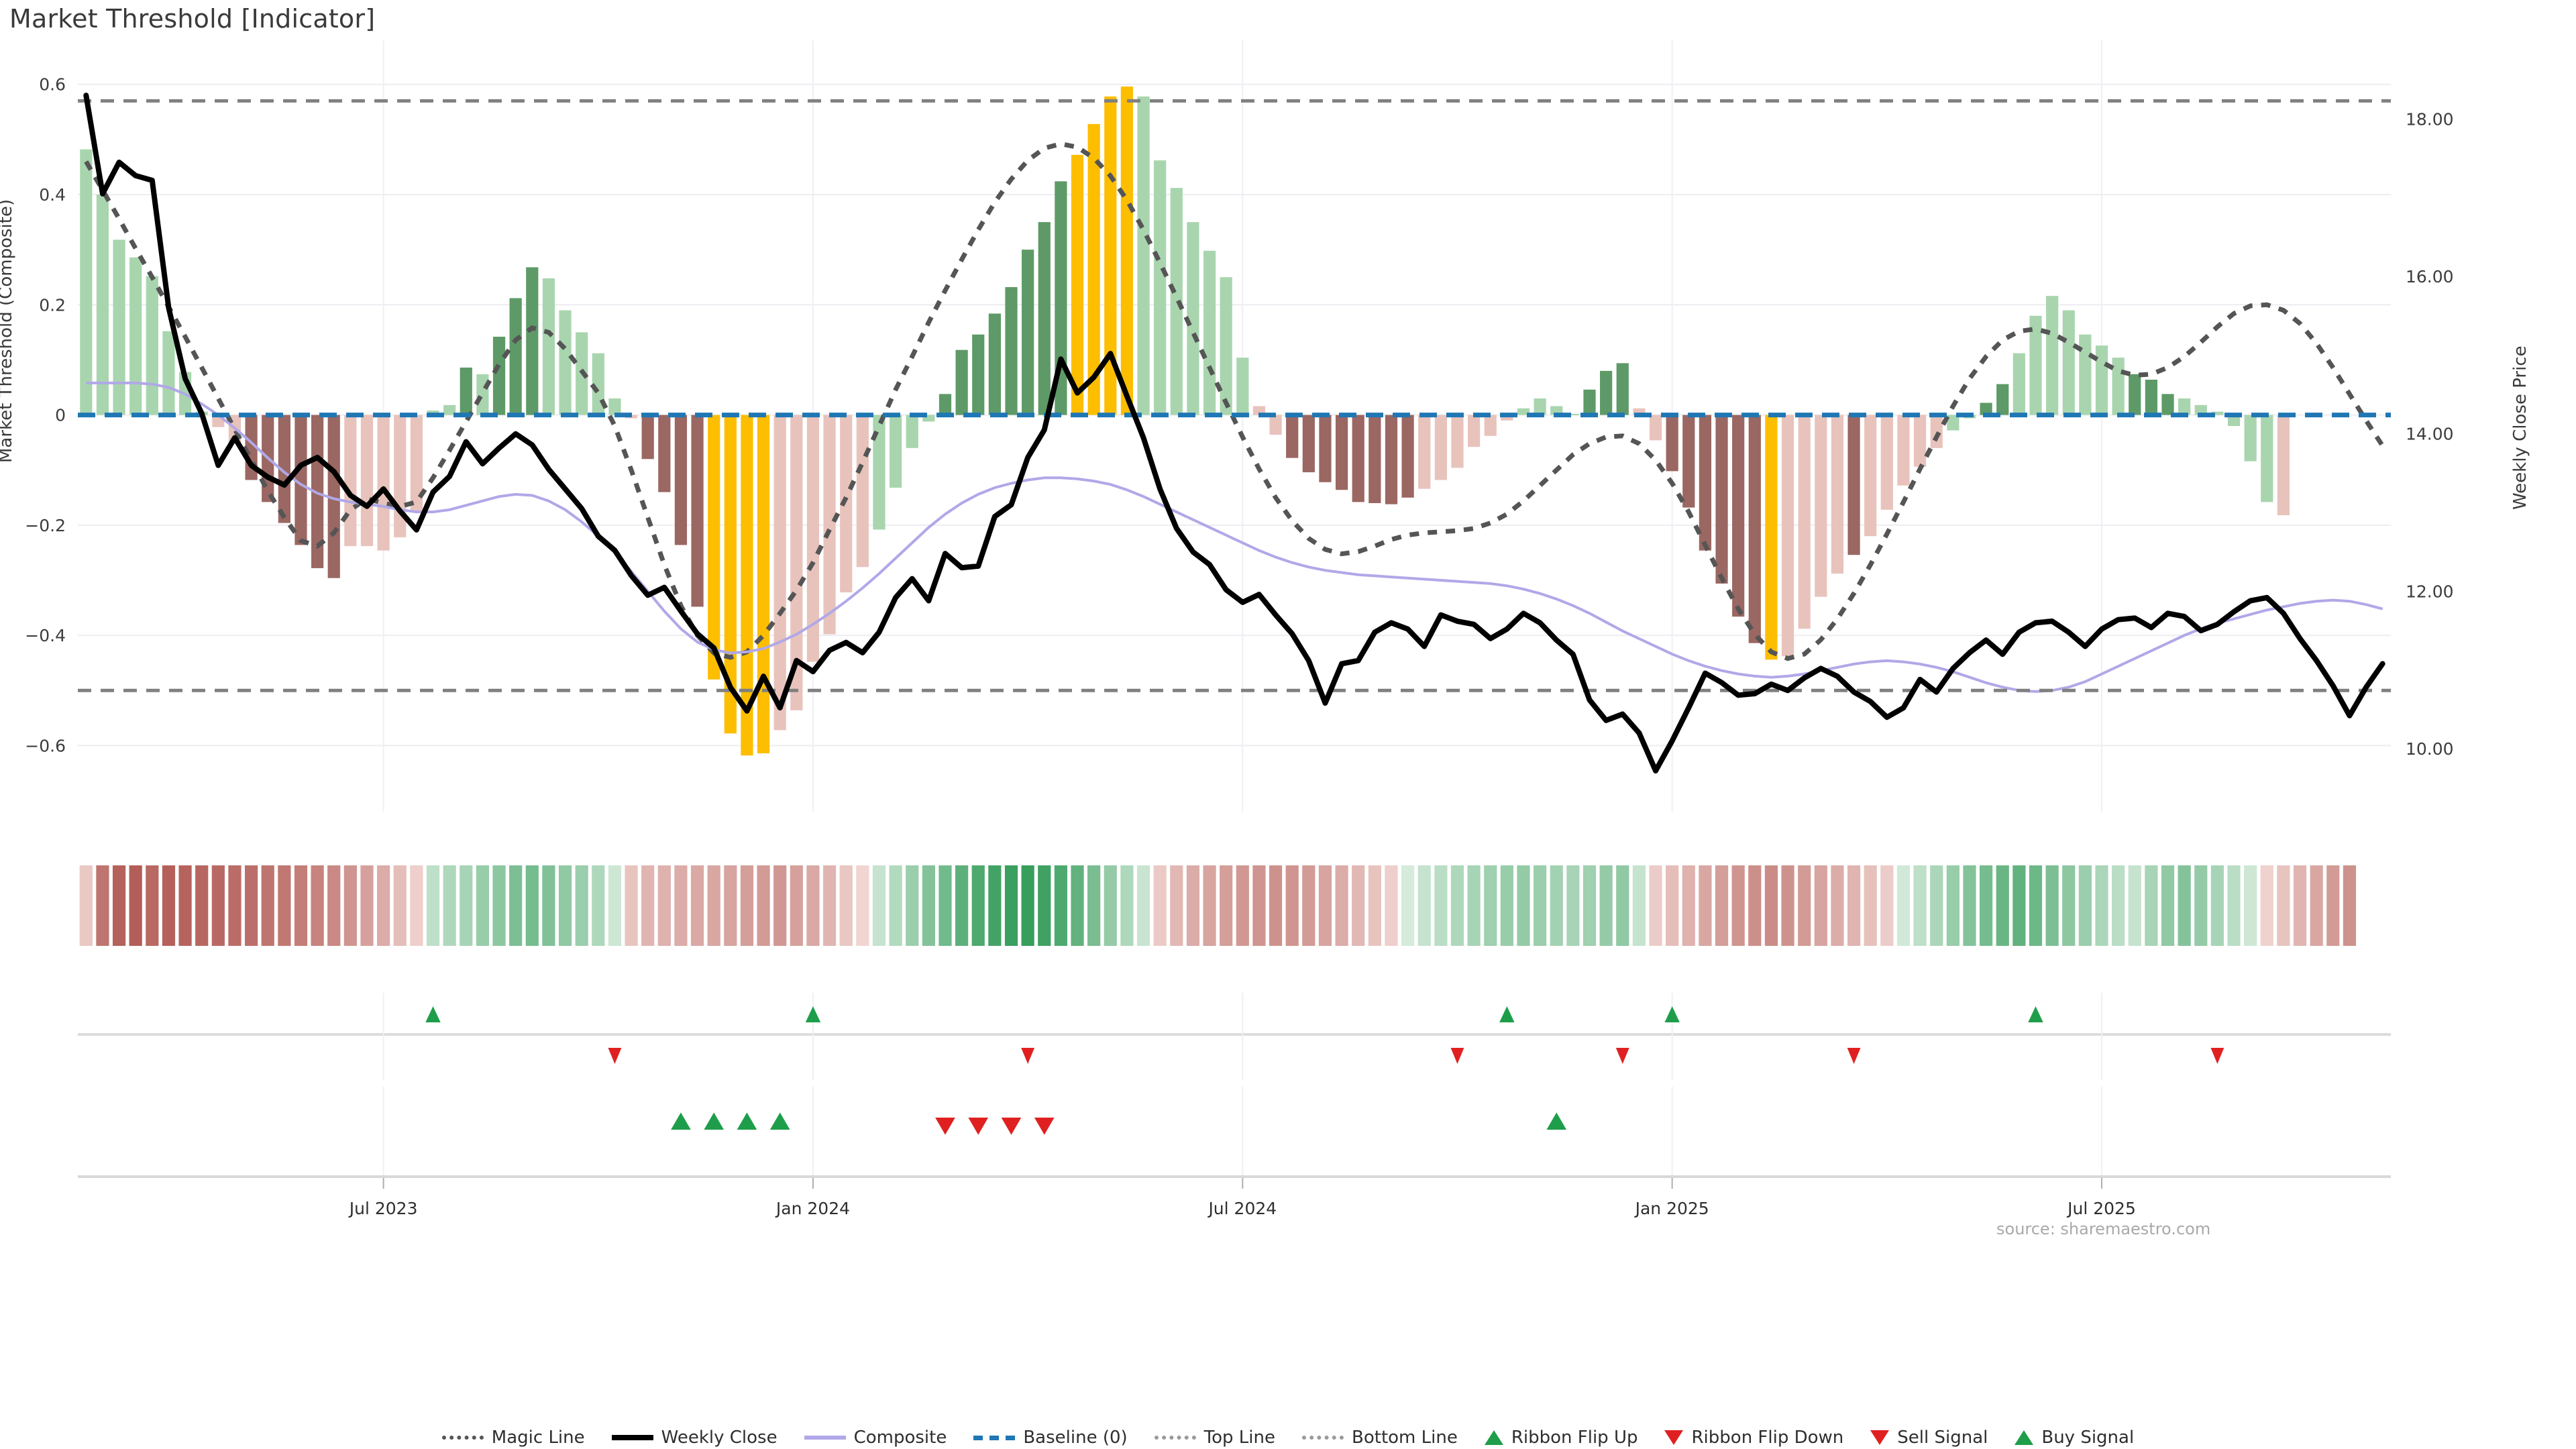 Image resolution: width=2576 pixels, height=1449 pixels. What do you see at coordinates (45, 635) in the screenshot?
I see `y-axis-left-tick: −0.4` at bounding box center [45, 635].